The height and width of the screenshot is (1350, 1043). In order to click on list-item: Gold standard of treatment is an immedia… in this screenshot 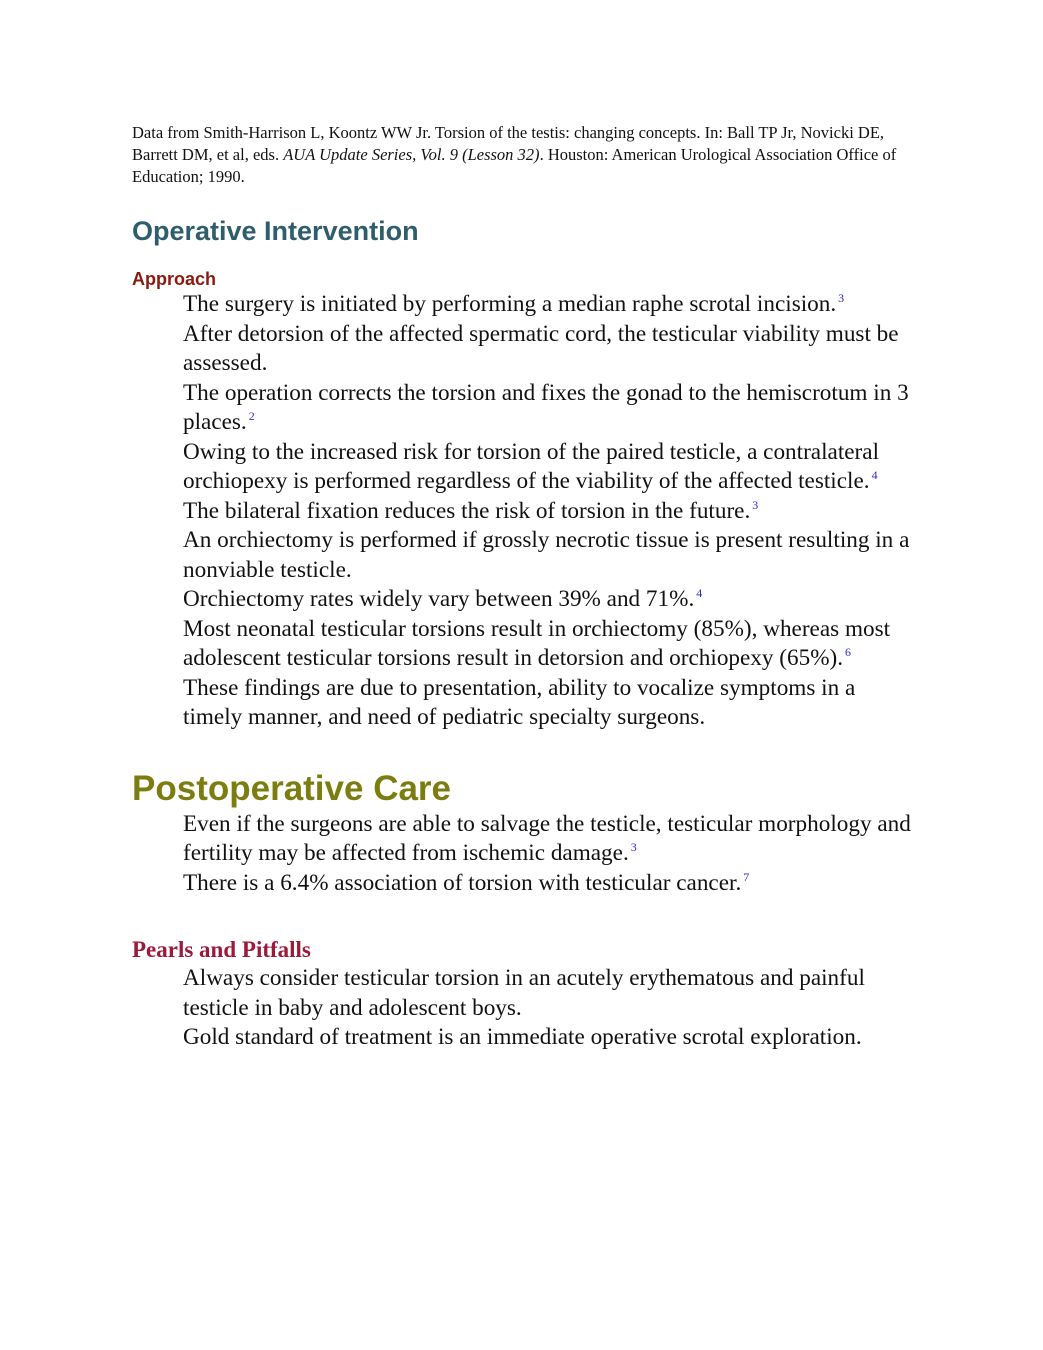, I will do `click(522, 1037)`.